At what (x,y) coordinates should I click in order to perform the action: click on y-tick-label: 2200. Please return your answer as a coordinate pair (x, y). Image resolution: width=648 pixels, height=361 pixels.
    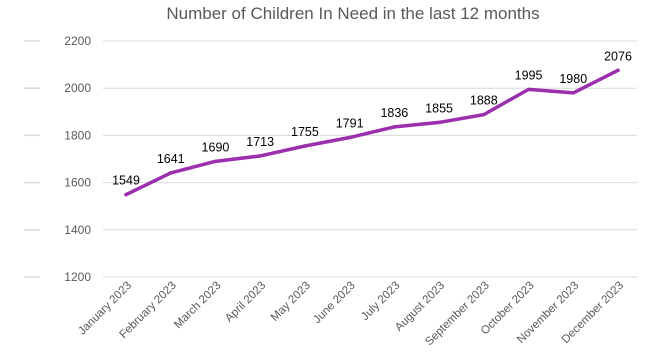
    Looking at the image, I should click on (77, 41).